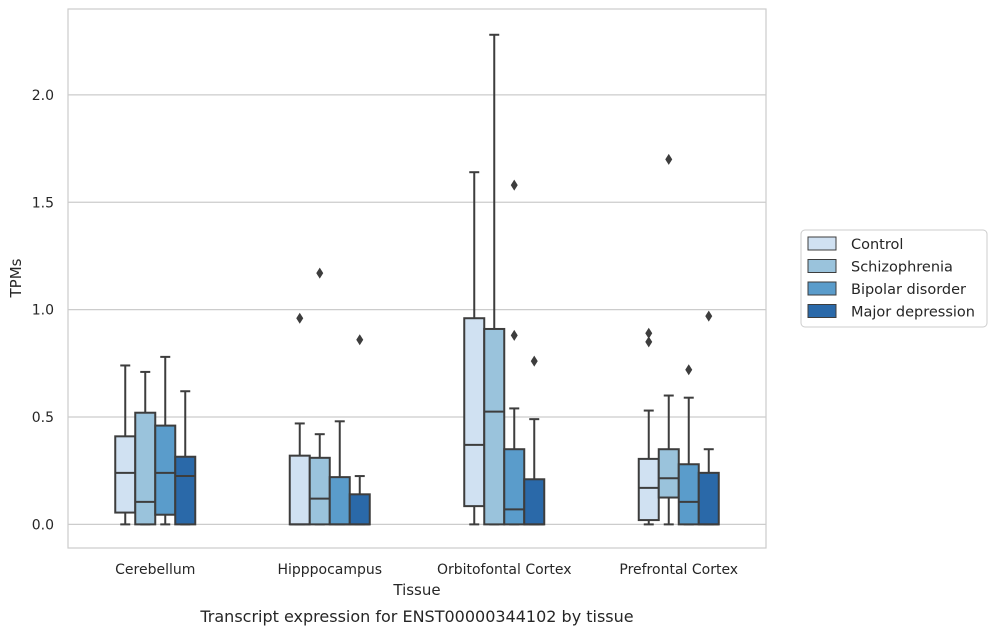 This screenshot has width=997, height=634. I want to click on x-tick-label: Orbitofontal Cortex, so click(504, 570).